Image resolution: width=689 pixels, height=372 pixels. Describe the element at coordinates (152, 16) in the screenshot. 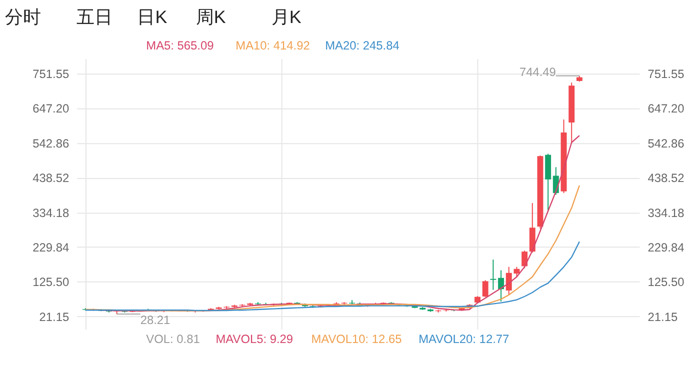

I see `text: 日K` at that location.